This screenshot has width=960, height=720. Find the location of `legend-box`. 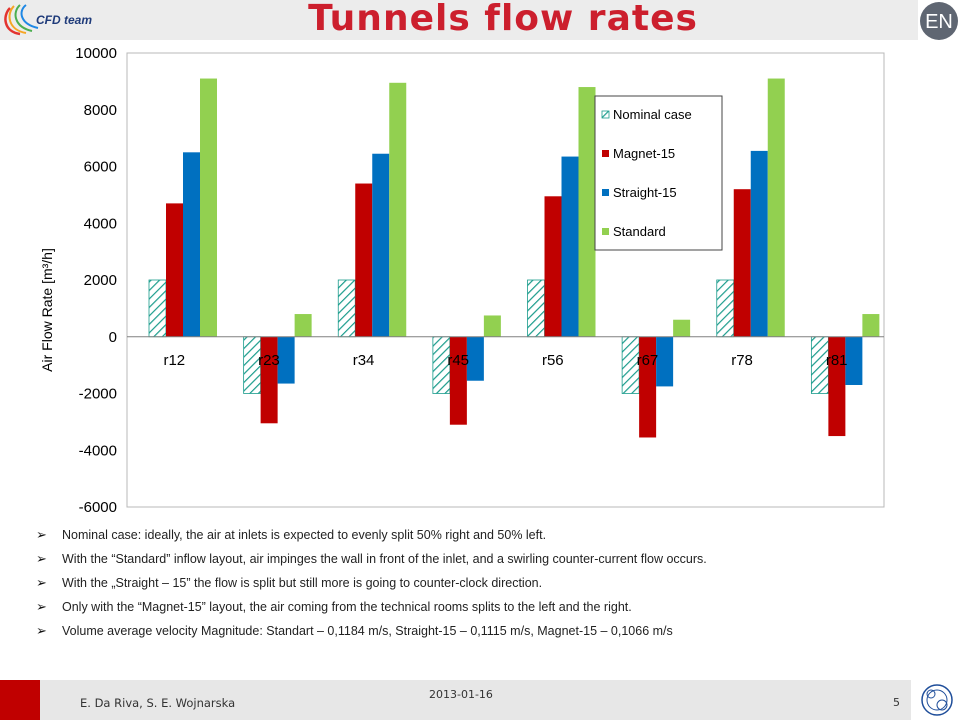

legend-box is located at coordinates (658, 173).